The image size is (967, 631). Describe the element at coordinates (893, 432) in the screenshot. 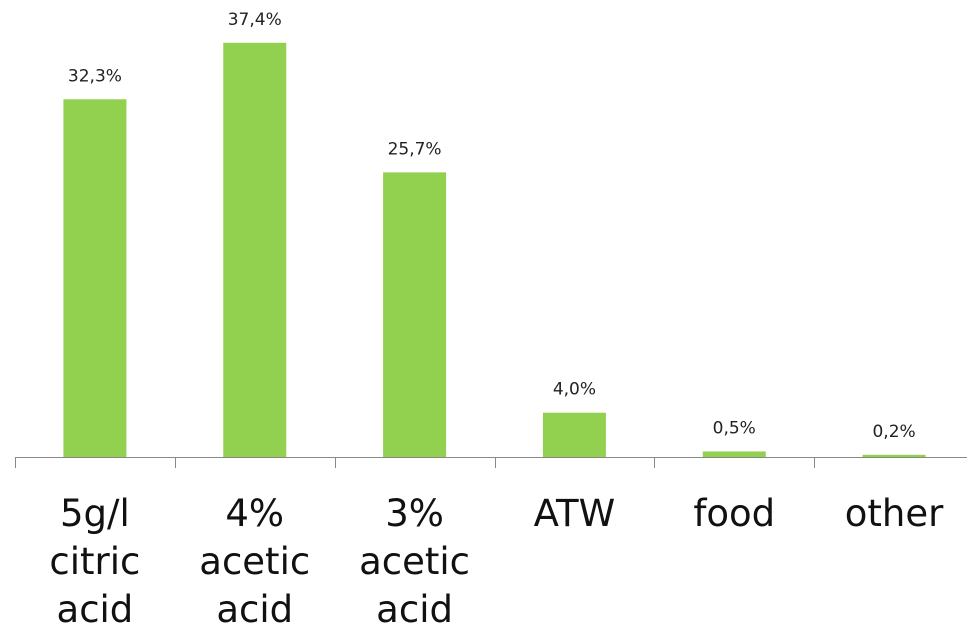

I see `data-label: 0,2%` at that location.